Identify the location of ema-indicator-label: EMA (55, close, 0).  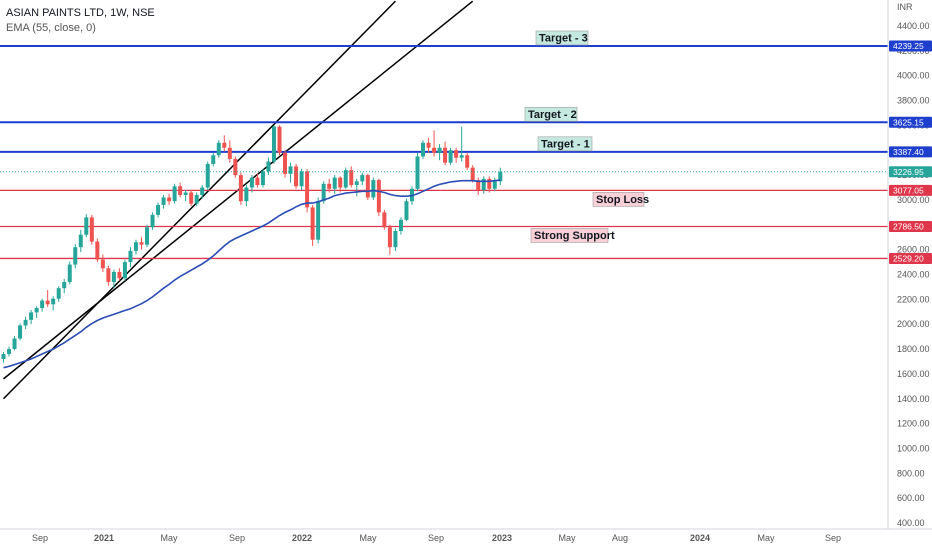
(51, 28).